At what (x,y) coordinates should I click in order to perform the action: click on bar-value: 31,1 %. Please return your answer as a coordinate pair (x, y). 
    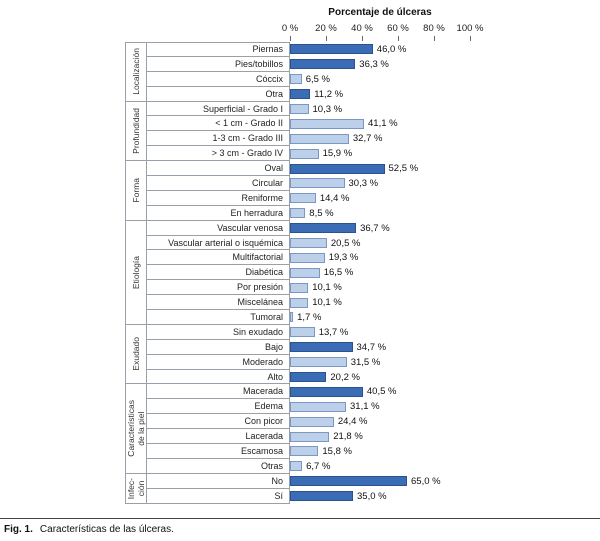
    Looking at the image, I should click on (365, 407).